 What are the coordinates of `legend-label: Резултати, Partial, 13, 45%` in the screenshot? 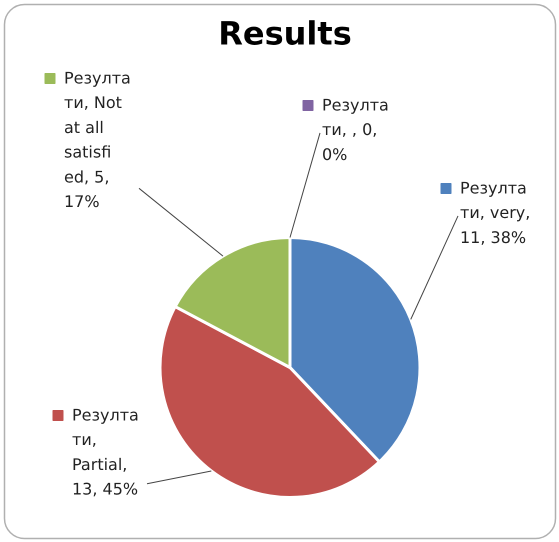 It's located at (105, 452).